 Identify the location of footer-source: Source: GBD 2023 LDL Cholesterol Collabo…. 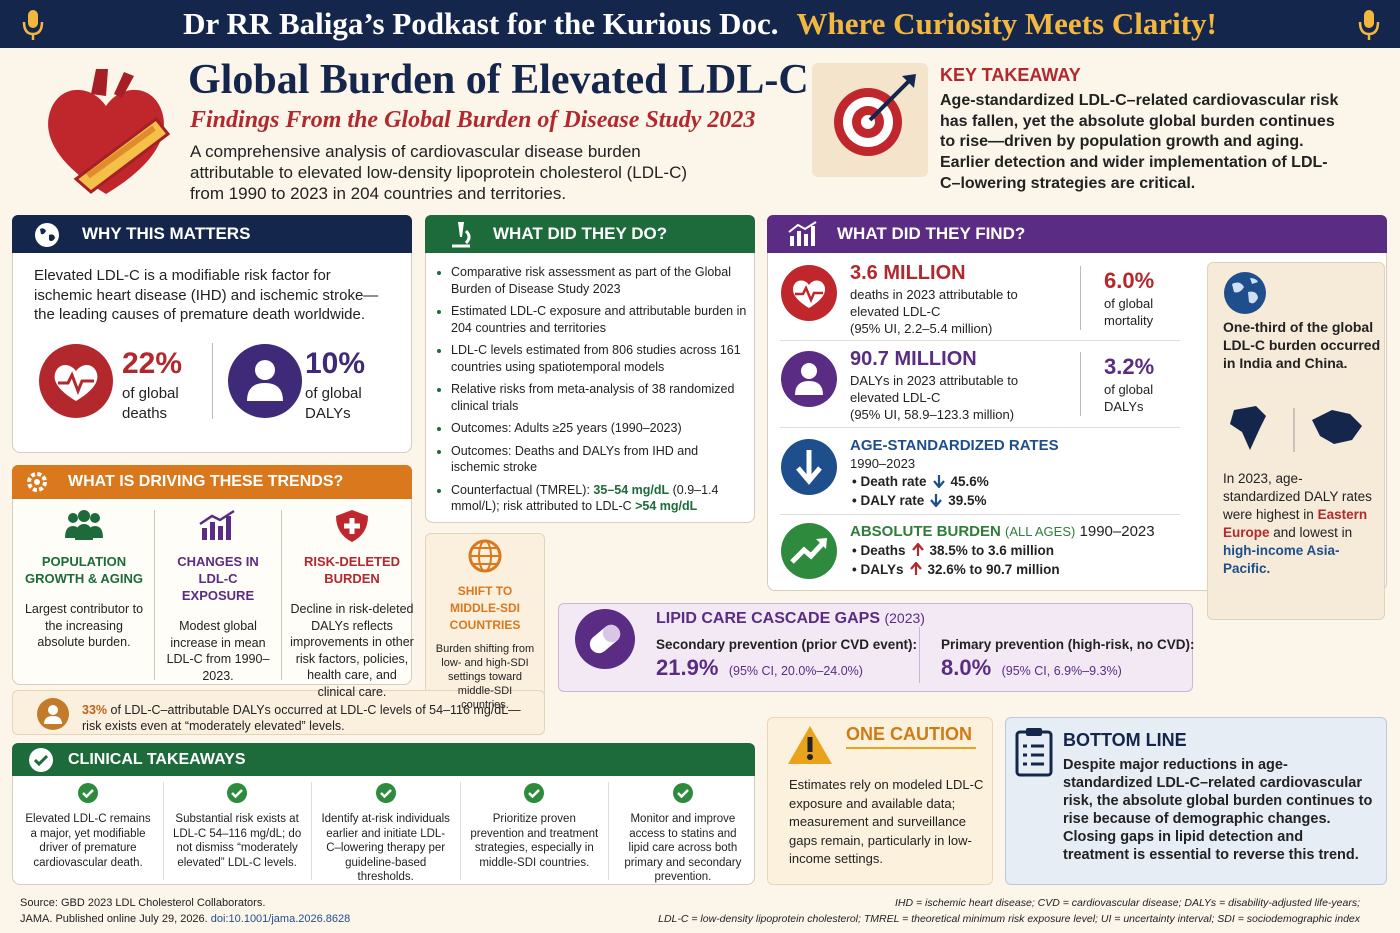
(185, 911).